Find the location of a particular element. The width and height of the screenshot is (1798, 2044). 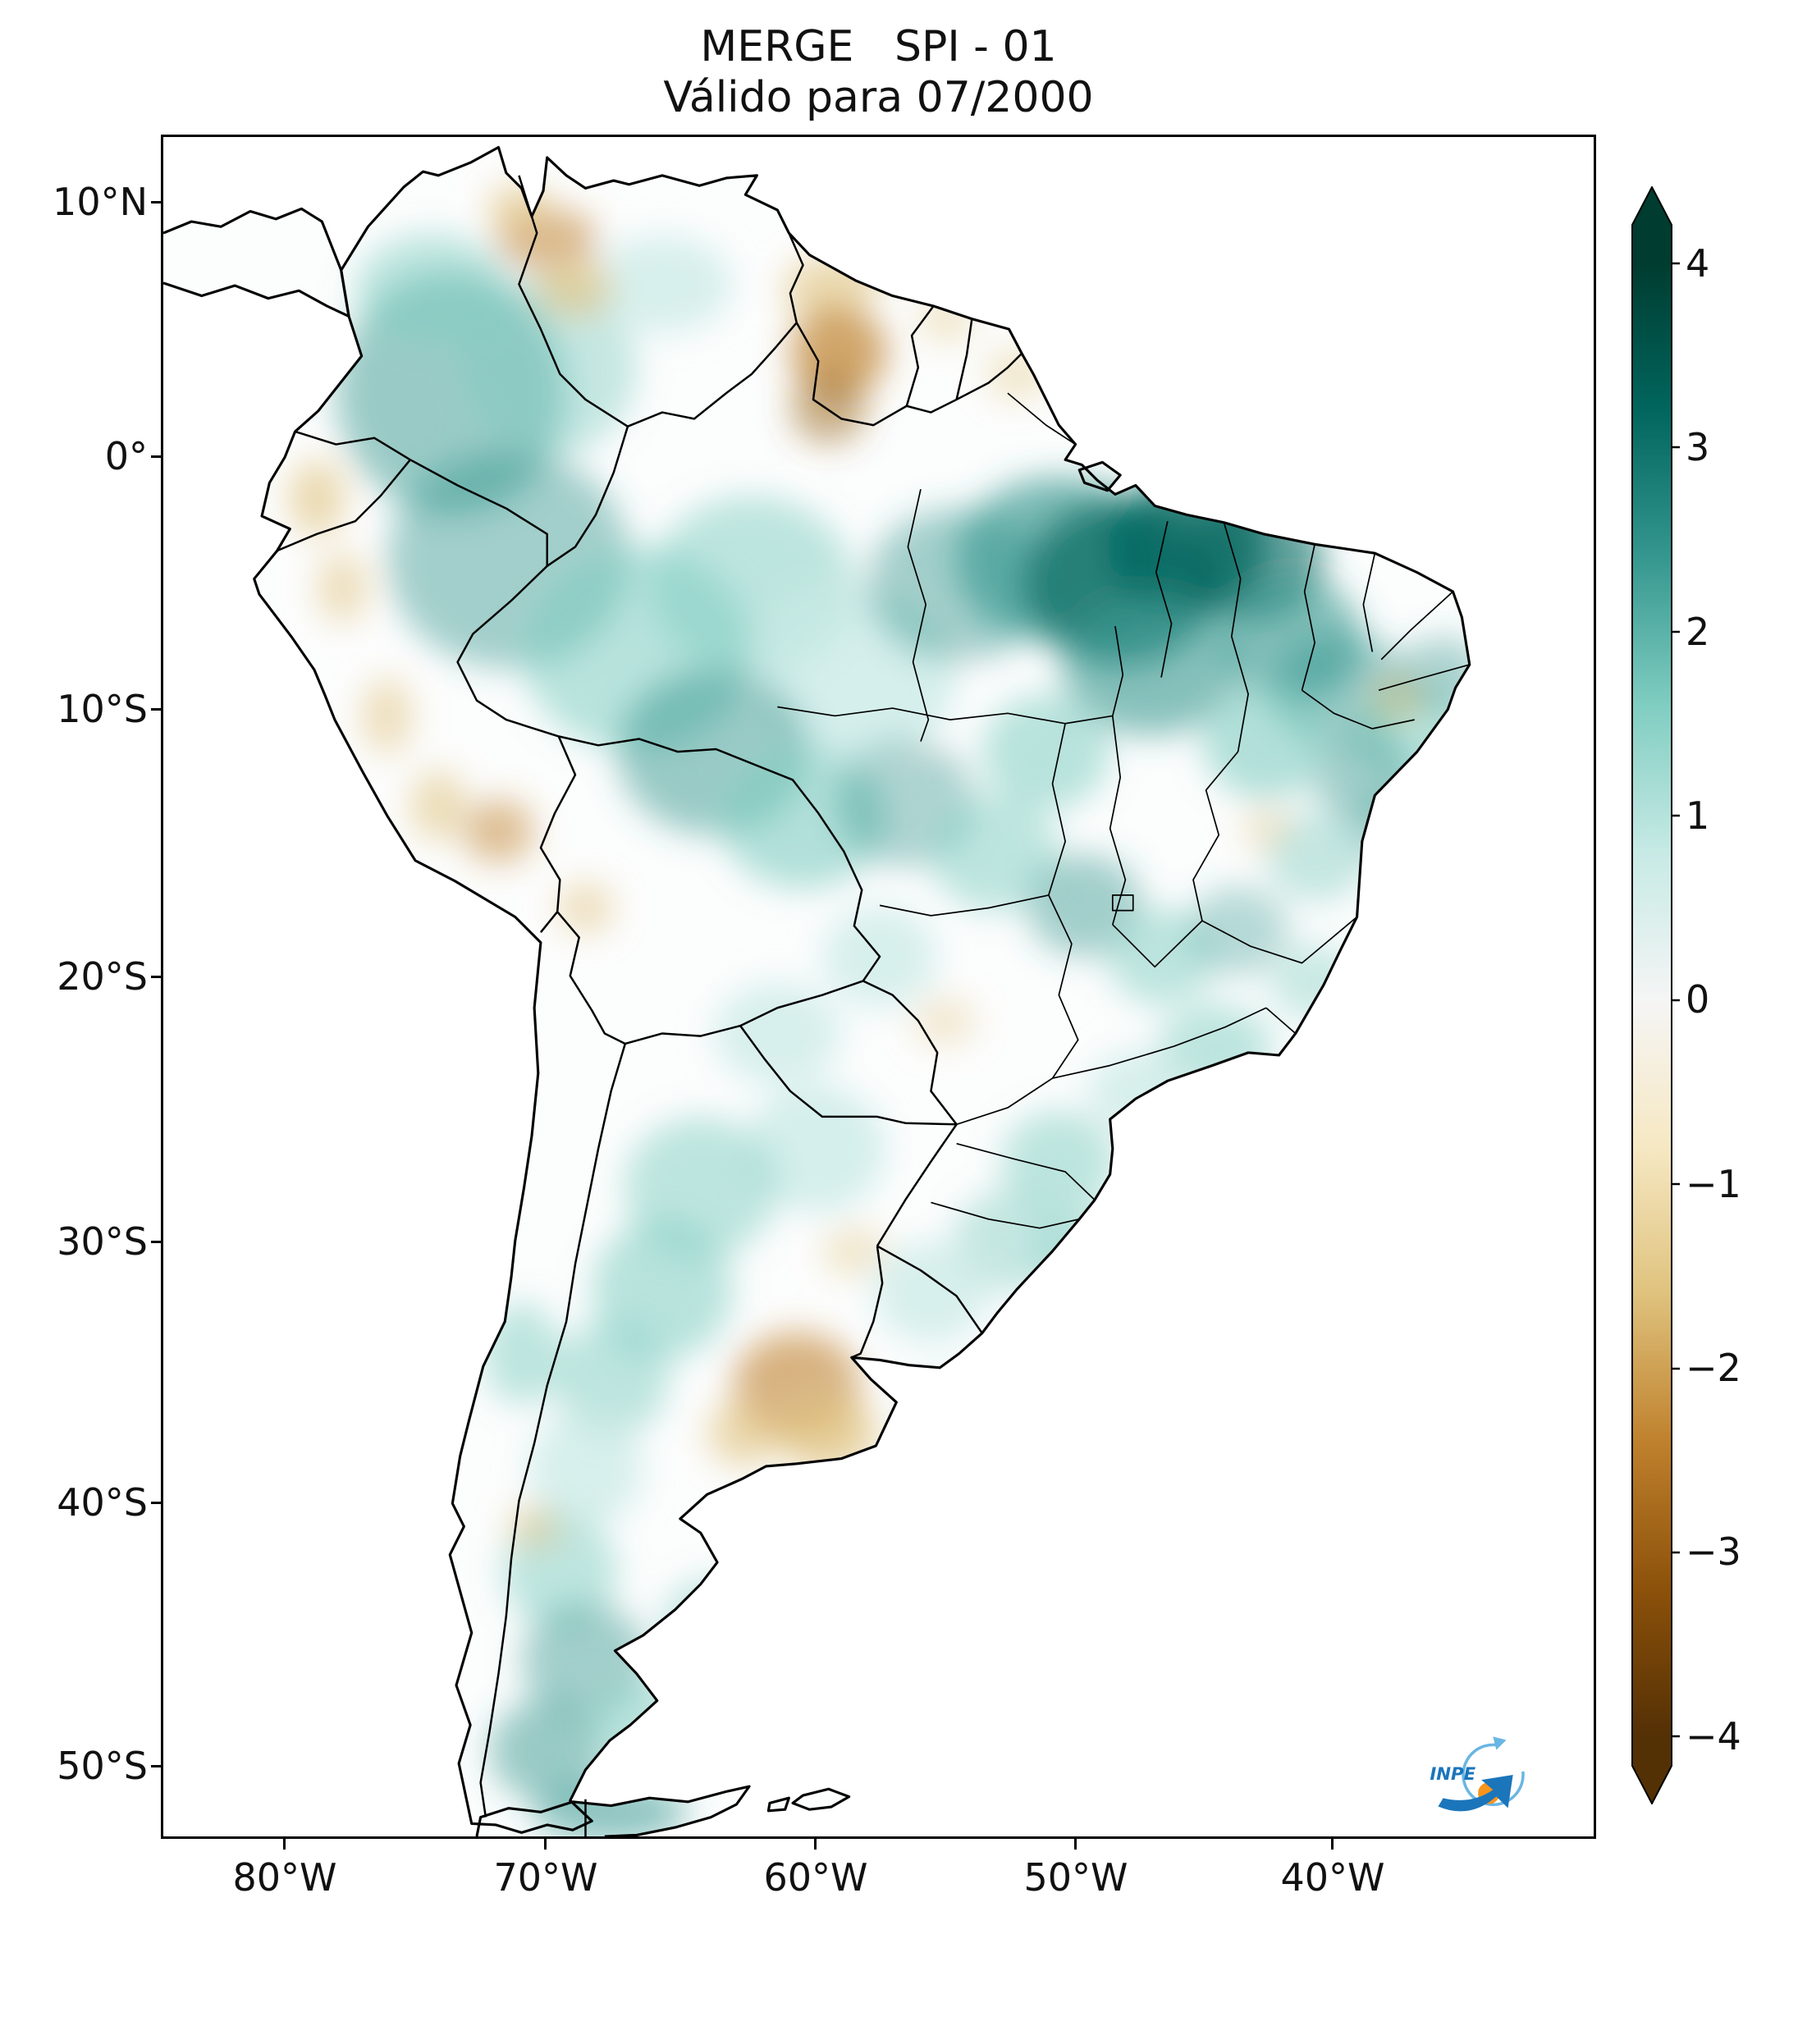

y-axis-tick-label: 10°N is located at coordinates (100, 202).